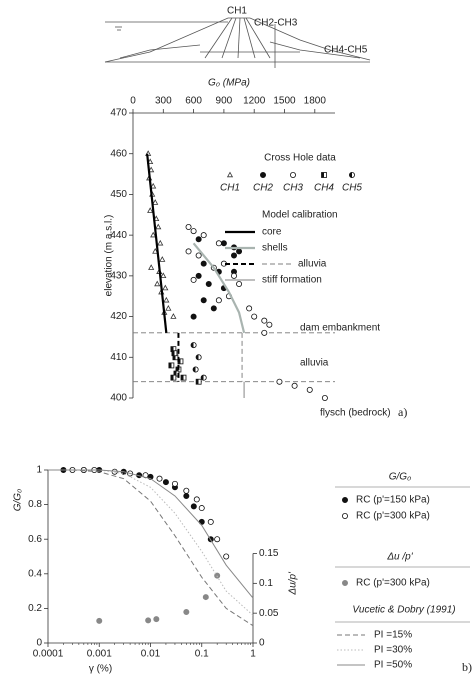 This screenshot has height=677, width=474. I want to click on y-tick-label: 470, so click(118, 113).